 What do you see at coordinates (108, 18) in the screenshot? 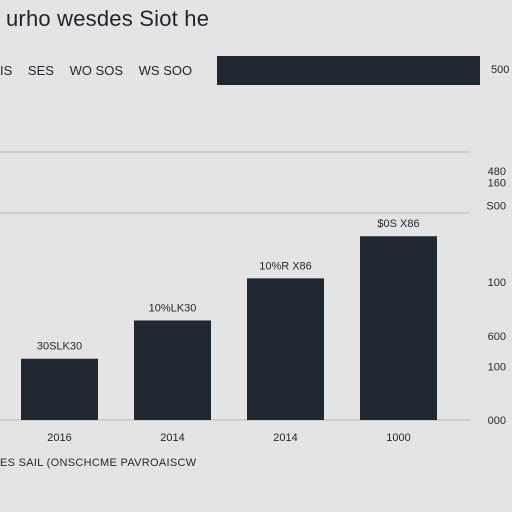
I see `chart-title: urho wesdes Siot he` at bounding box center [108, 18].